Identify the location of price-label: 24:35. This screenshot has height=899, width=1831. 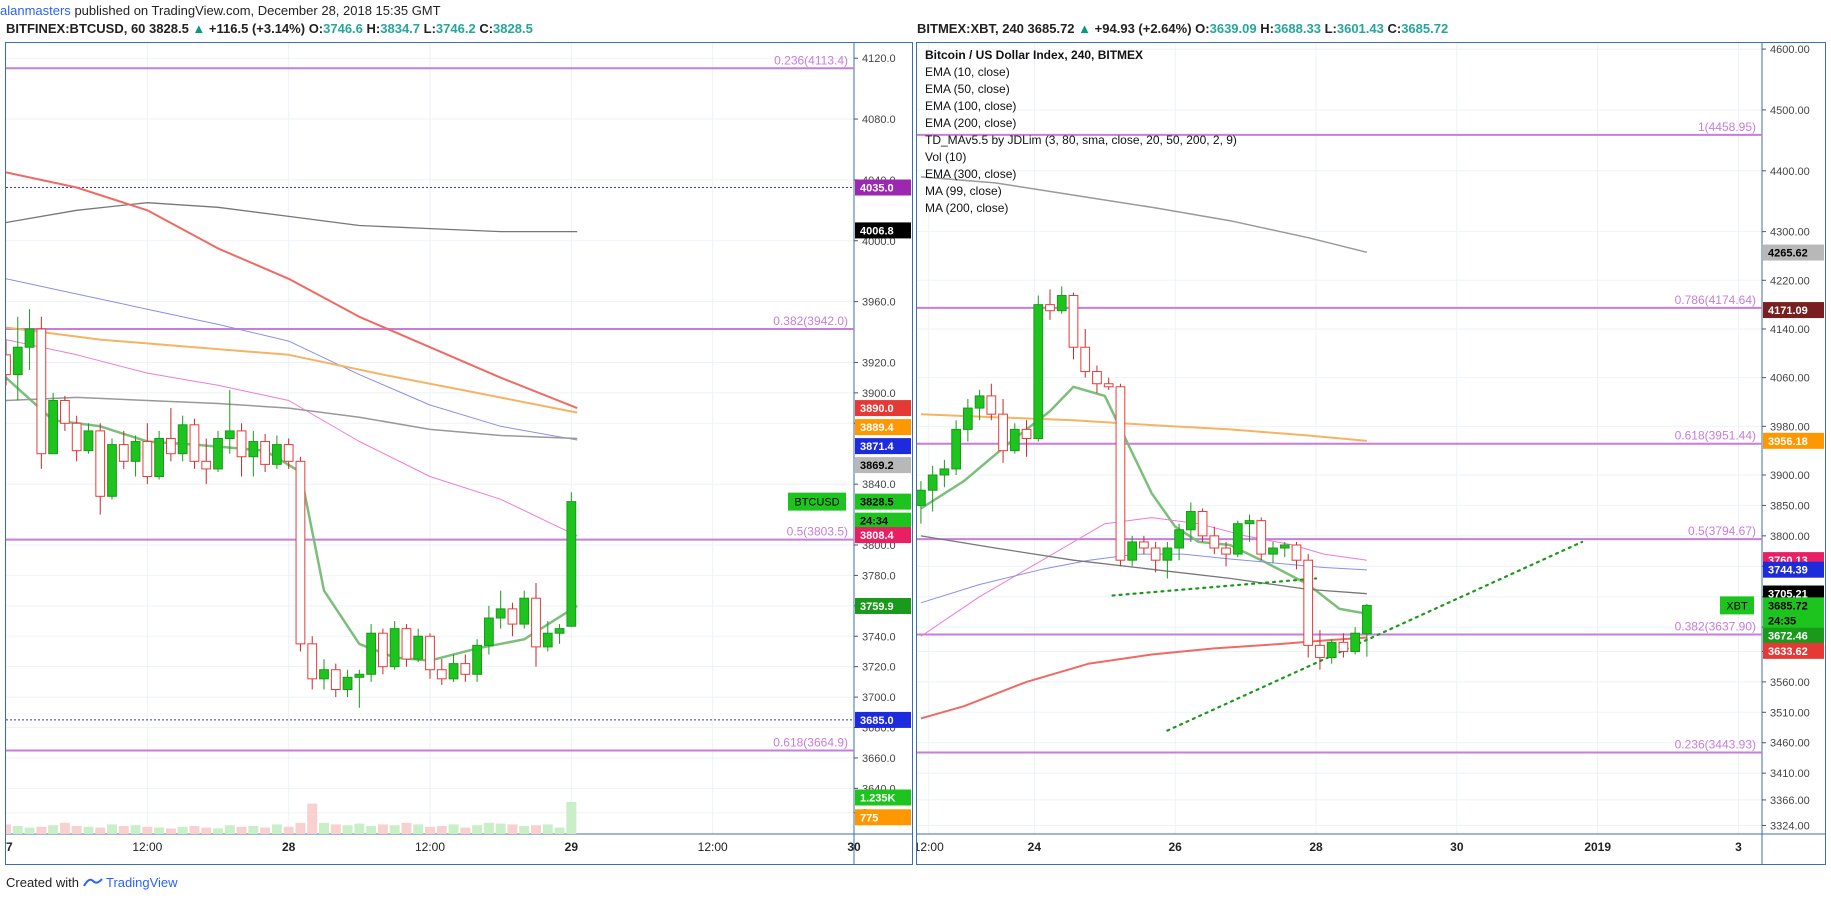
(1793, 620).